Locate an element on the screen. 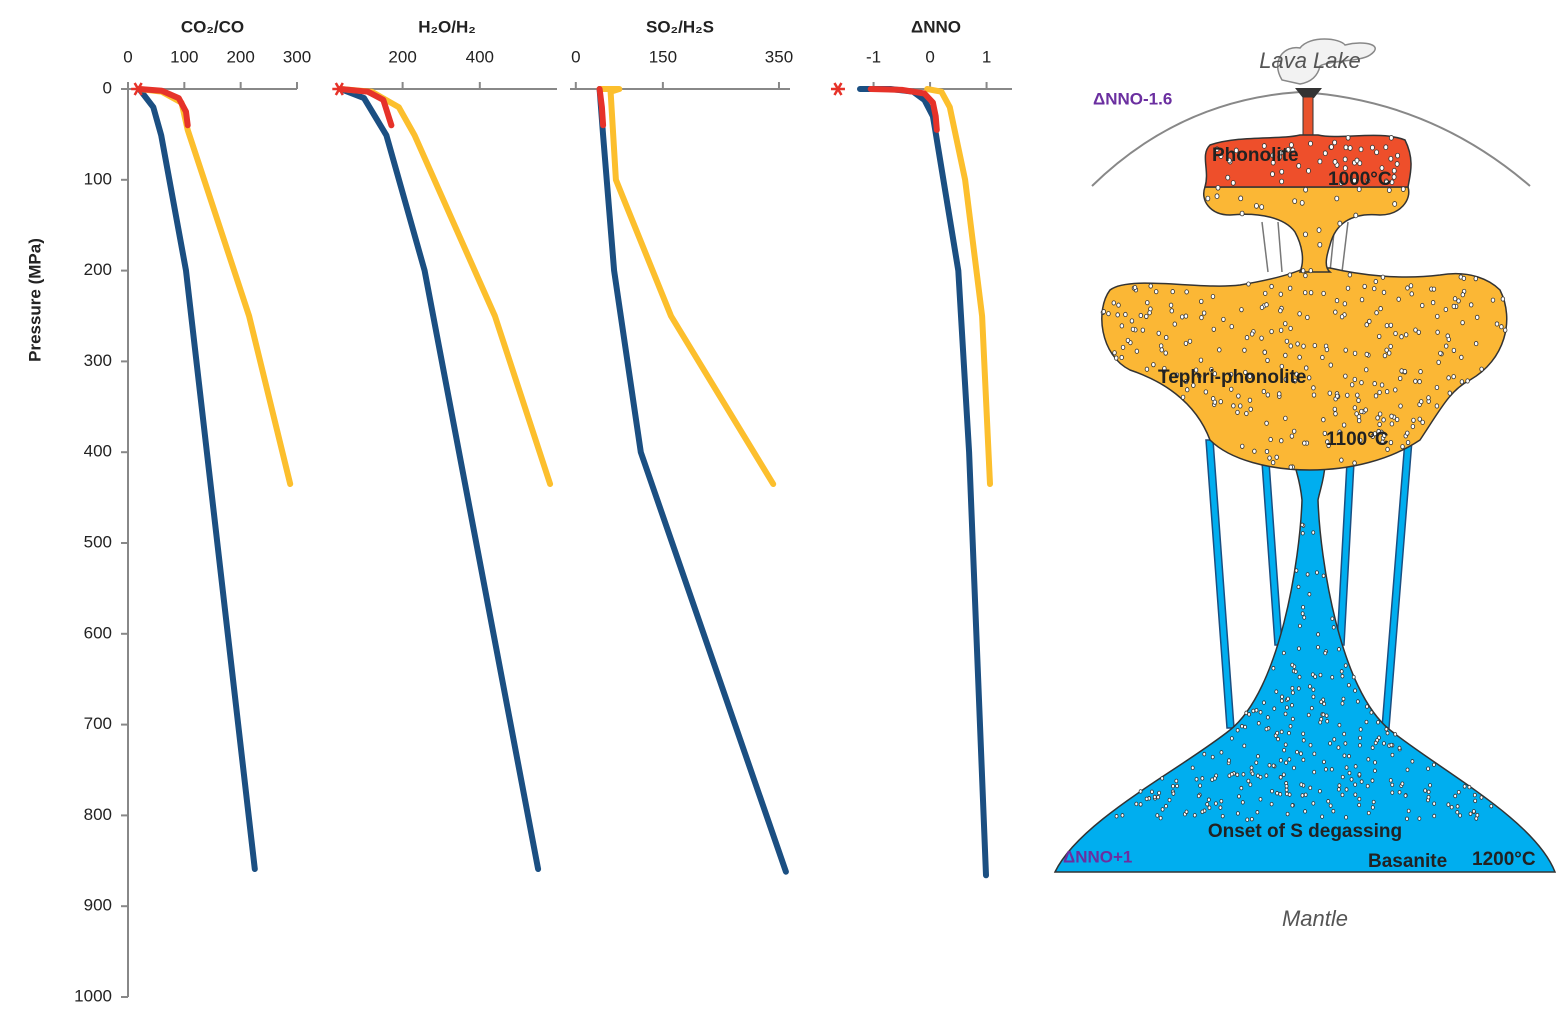 This screenshot has width=1560, height=1011. x-tick-label: 1 is located at coordinates (986, 56).